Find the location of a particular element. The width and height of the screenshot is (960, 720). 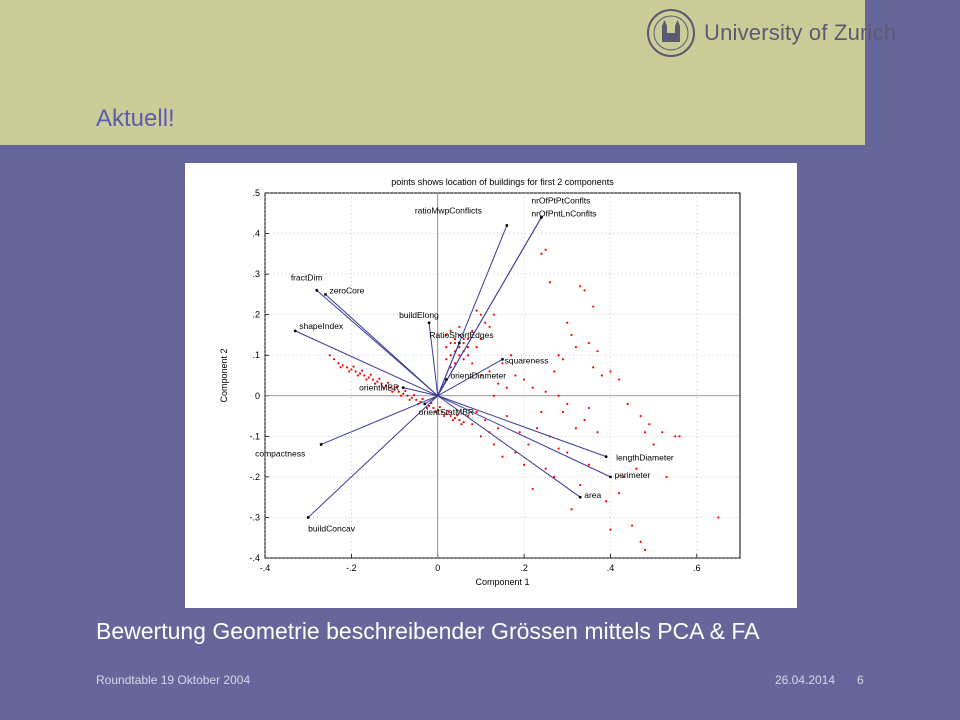

x-tick-label: .6 is located at coordinates (697, 568).